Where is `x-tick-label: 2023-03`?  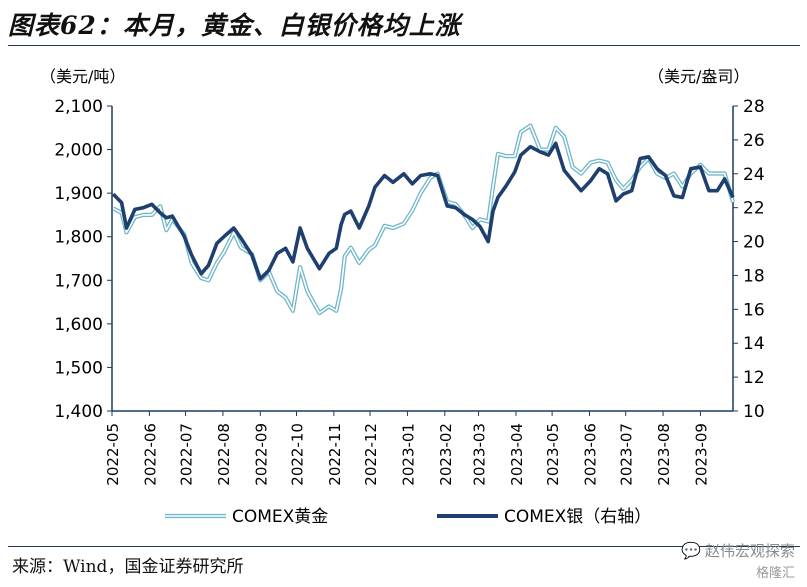 x-tick-label: 2023-03 is located at coordinates (480, 454).